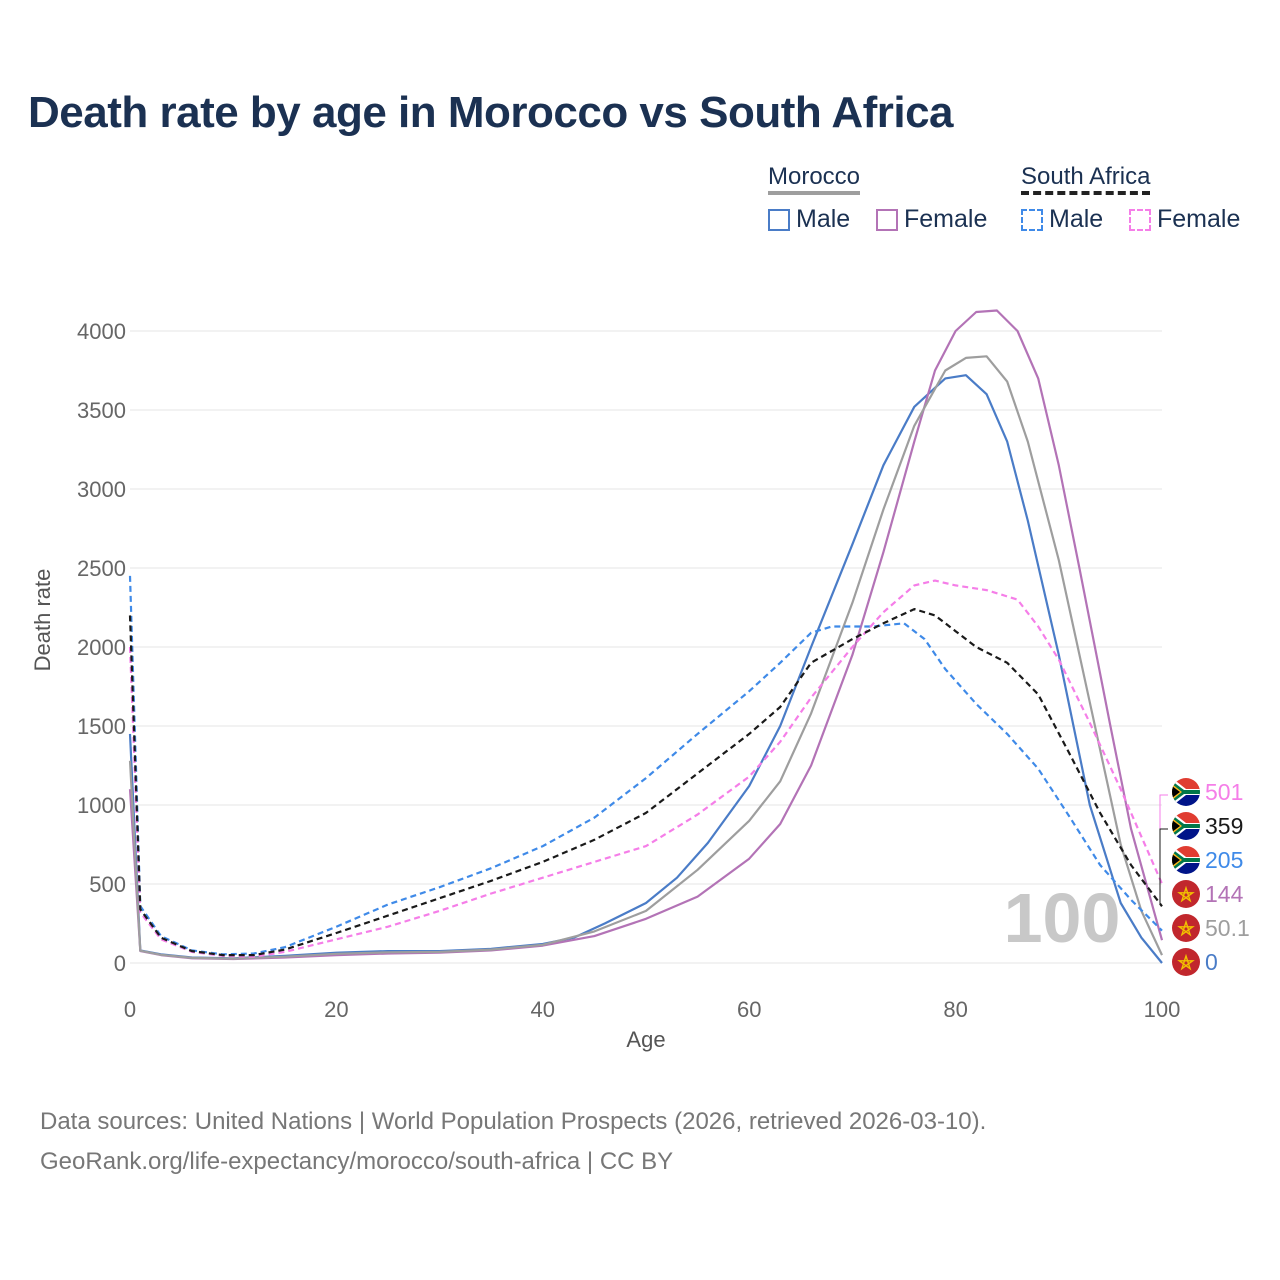 The height and width of the screenshot is (1280, 1280). I want to click on watermark-year: 100, so click(1062, 918).